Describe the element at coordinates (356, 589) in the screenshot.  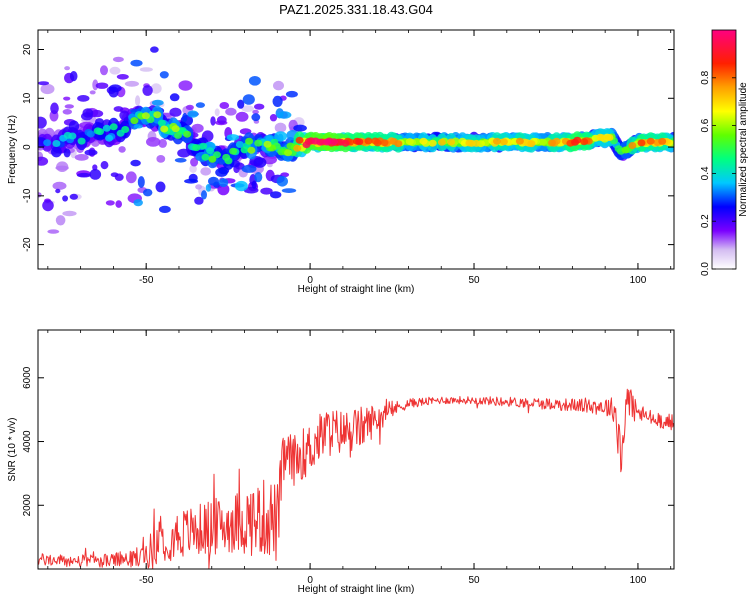
I see `snr-x-axis-title: Height of straight line (km)` at that location.